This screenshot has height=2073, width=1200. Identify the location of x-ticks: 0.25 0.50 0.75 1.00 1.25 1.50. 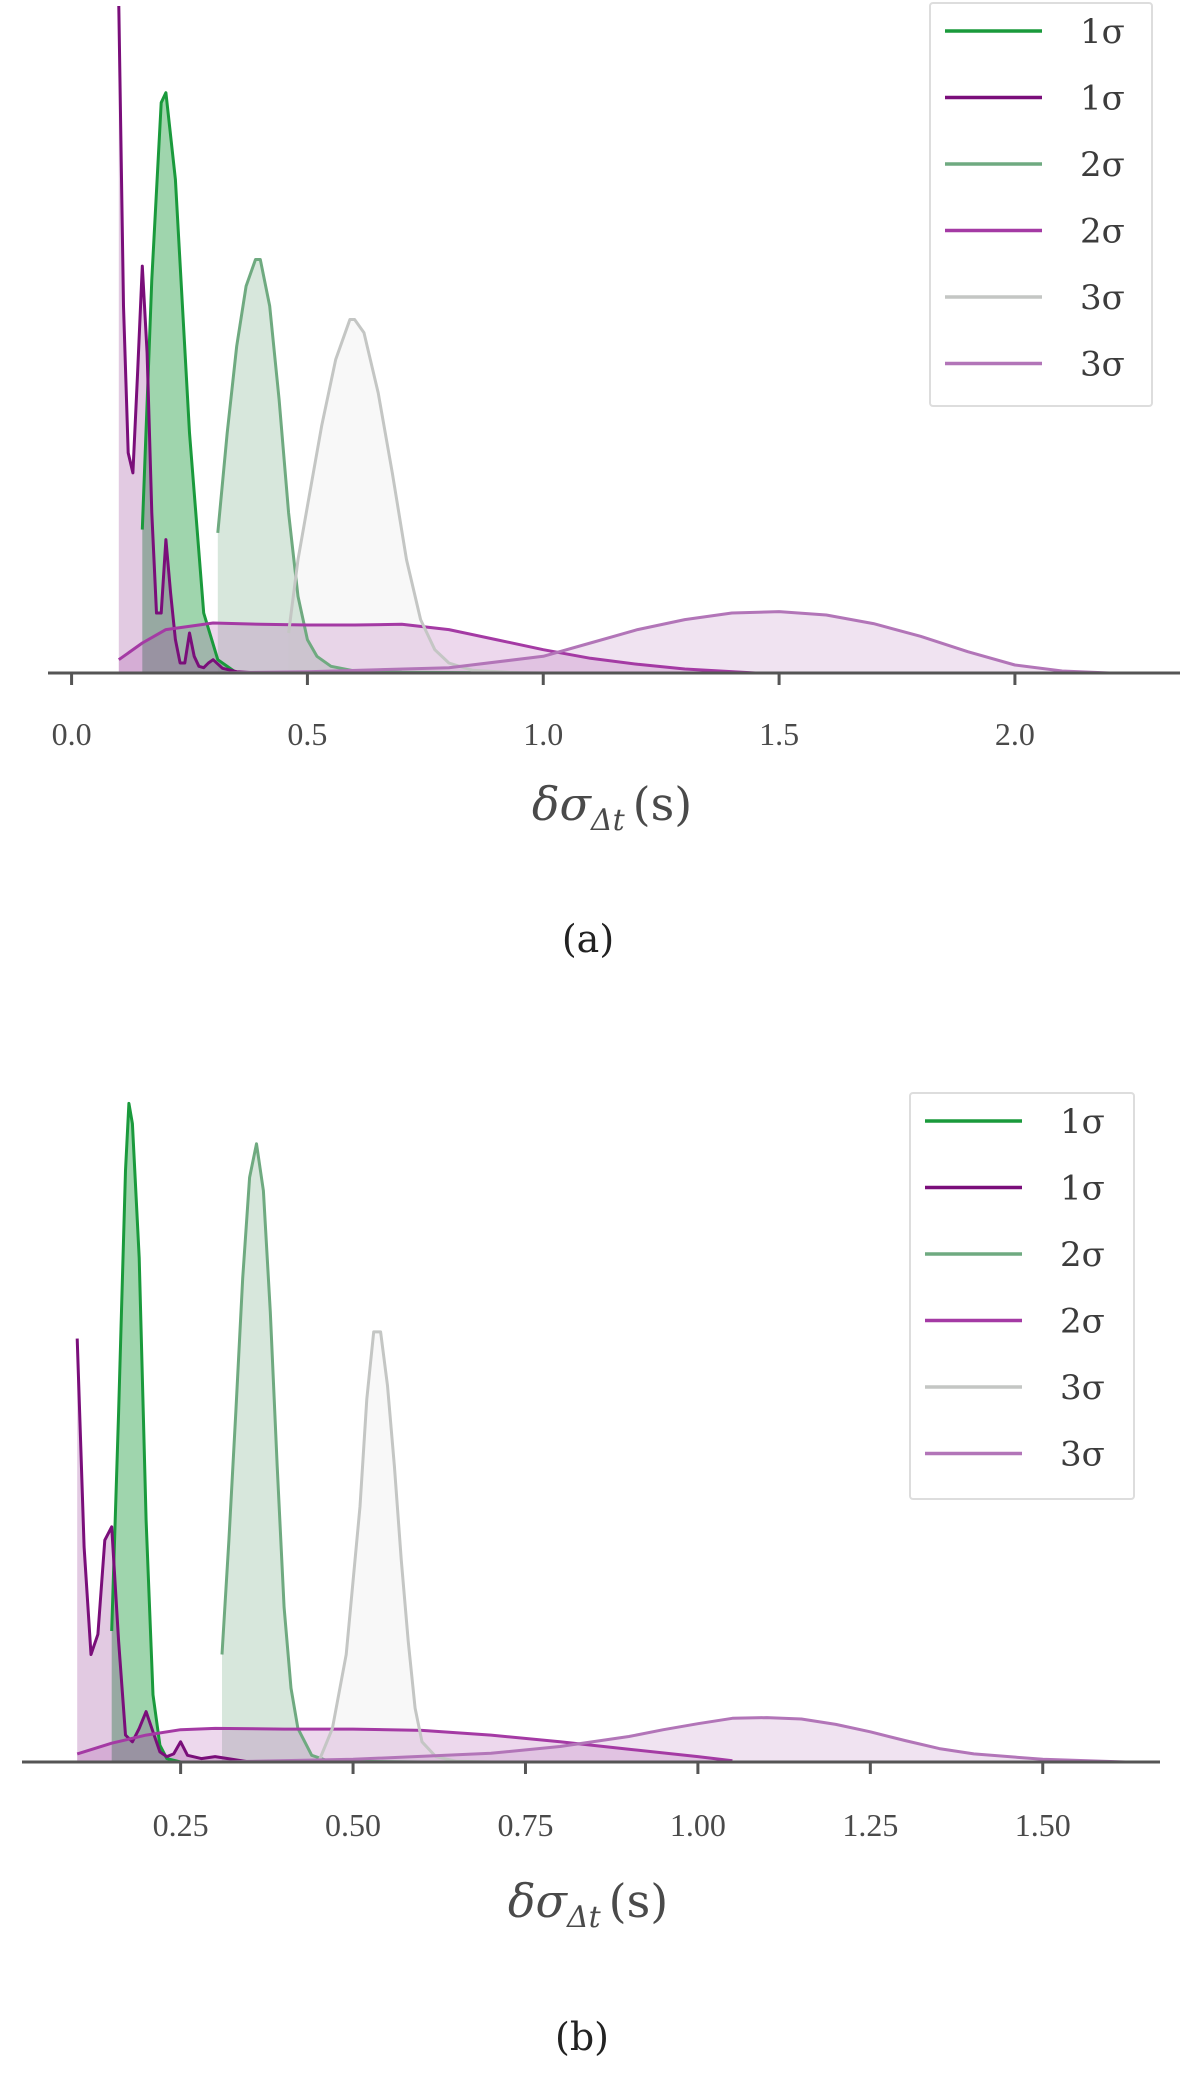
(612, 1802).